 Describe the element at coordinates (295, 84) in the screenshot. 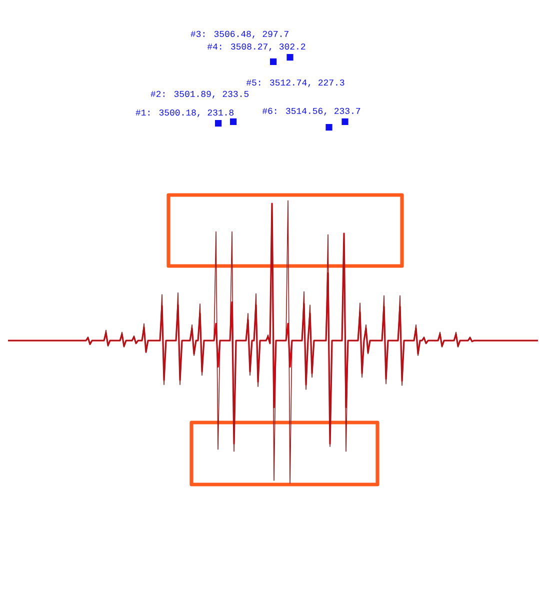

I see `text: #5: 3512.74, 227.3` at that location.